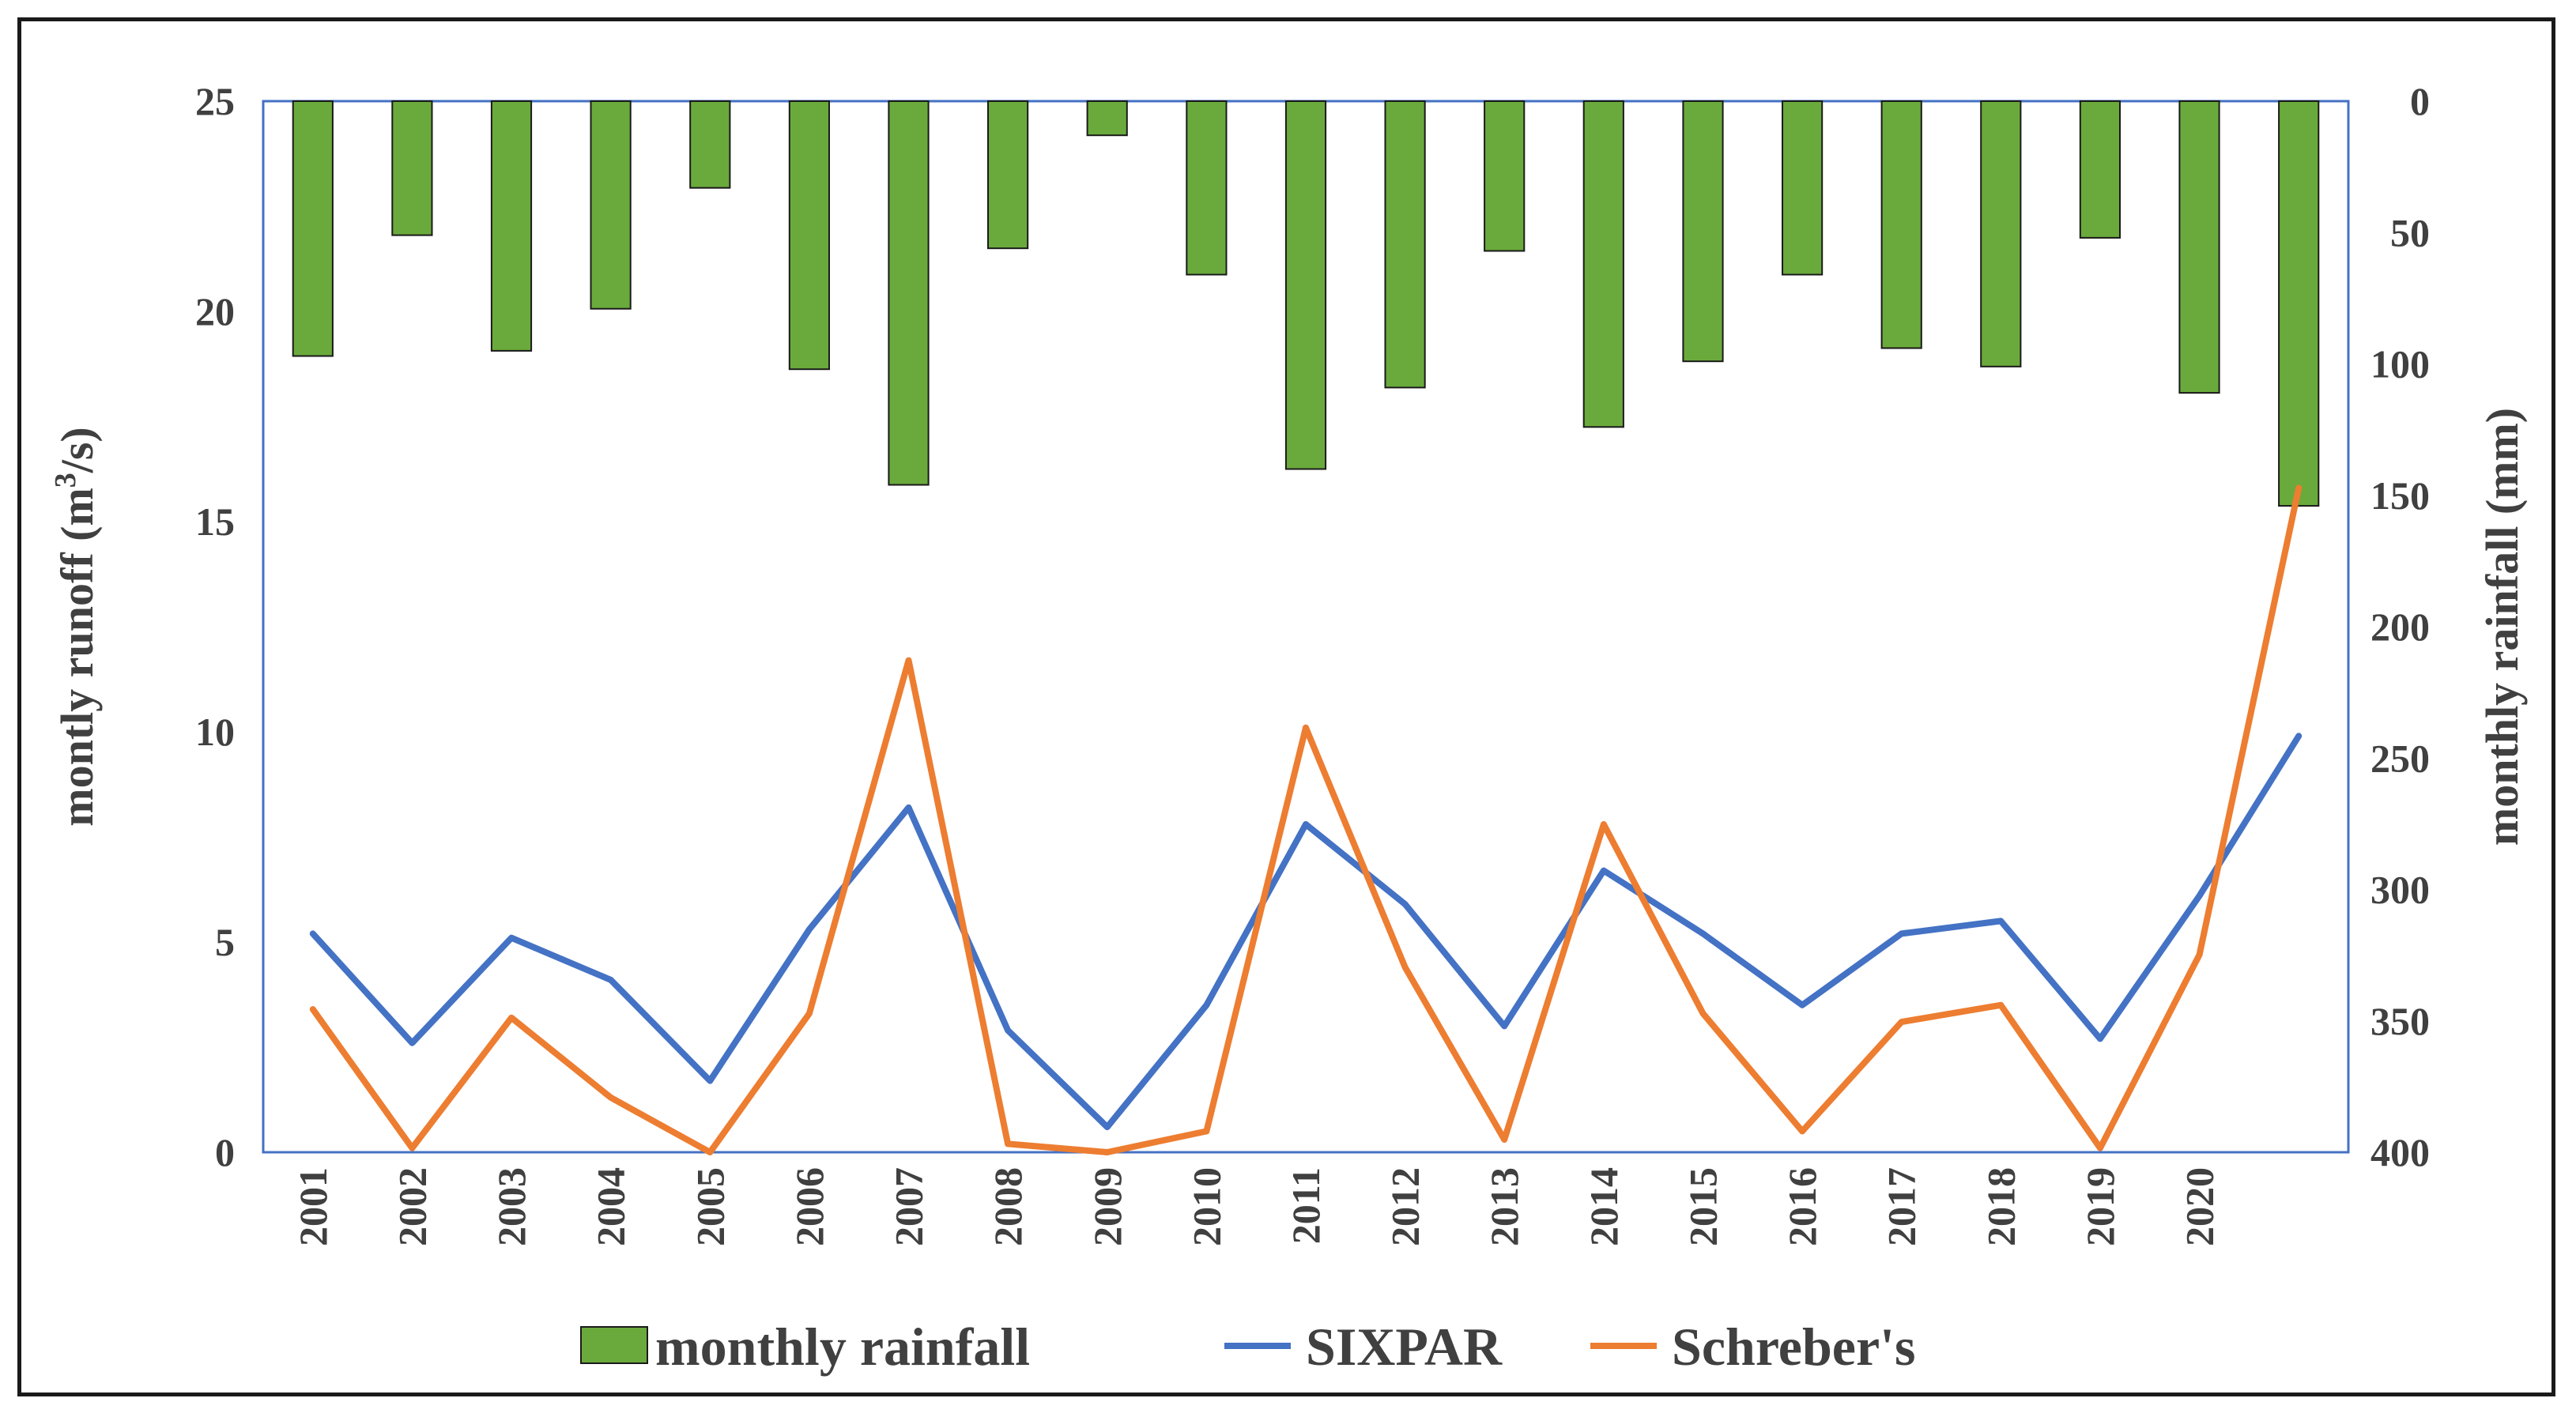 This screenshot has width=2576, height=1417. I want to click on x-tick-2005: 2005, so click(710, 1206).